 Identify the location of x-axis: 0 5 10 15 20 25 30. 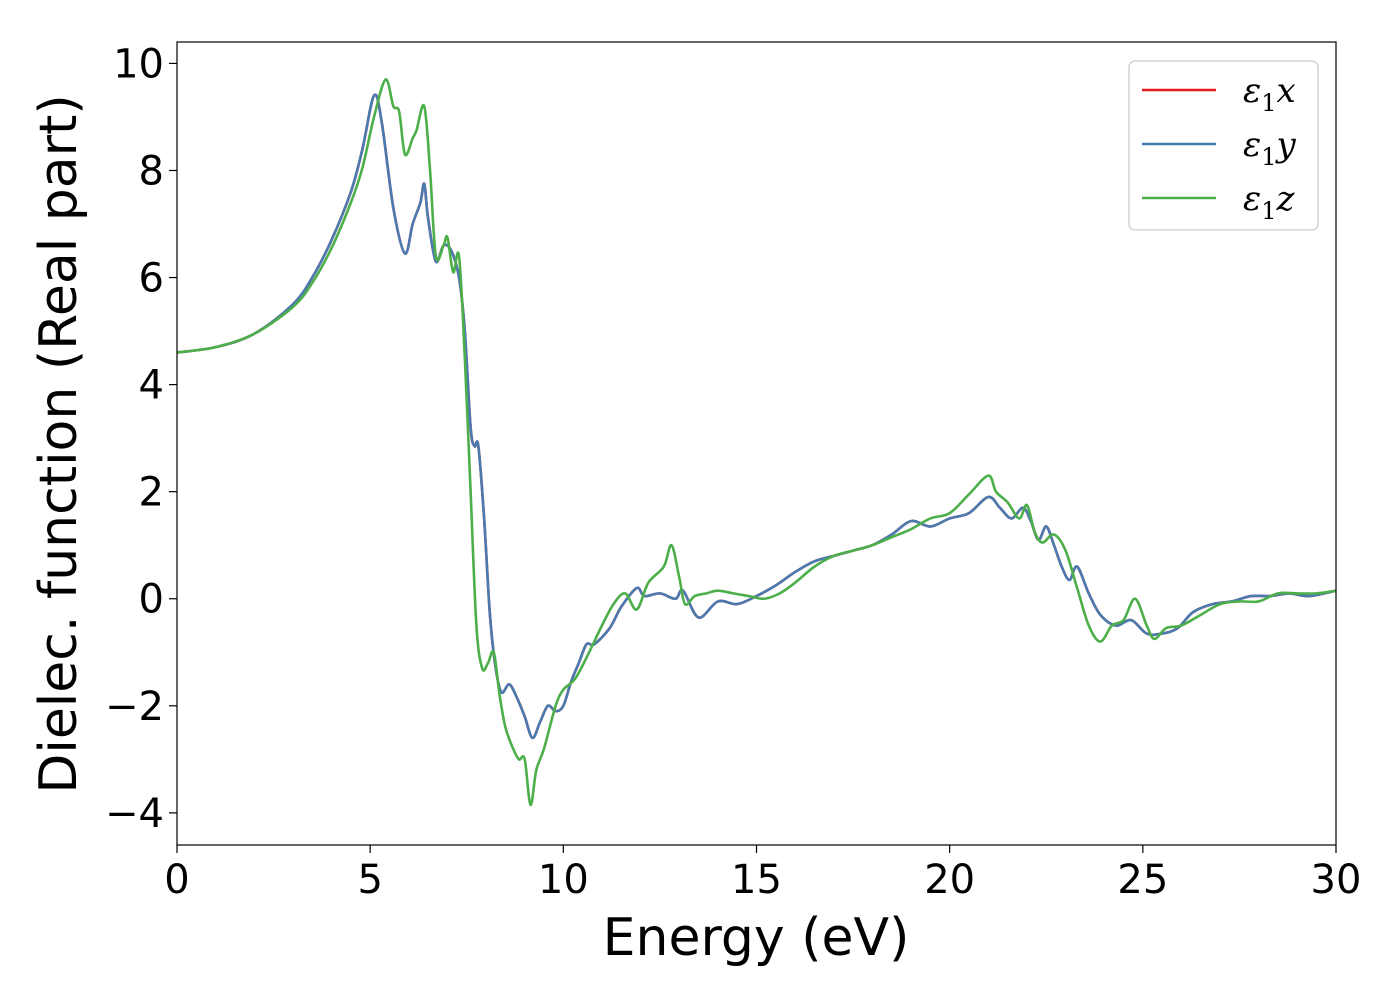
(762, 874).